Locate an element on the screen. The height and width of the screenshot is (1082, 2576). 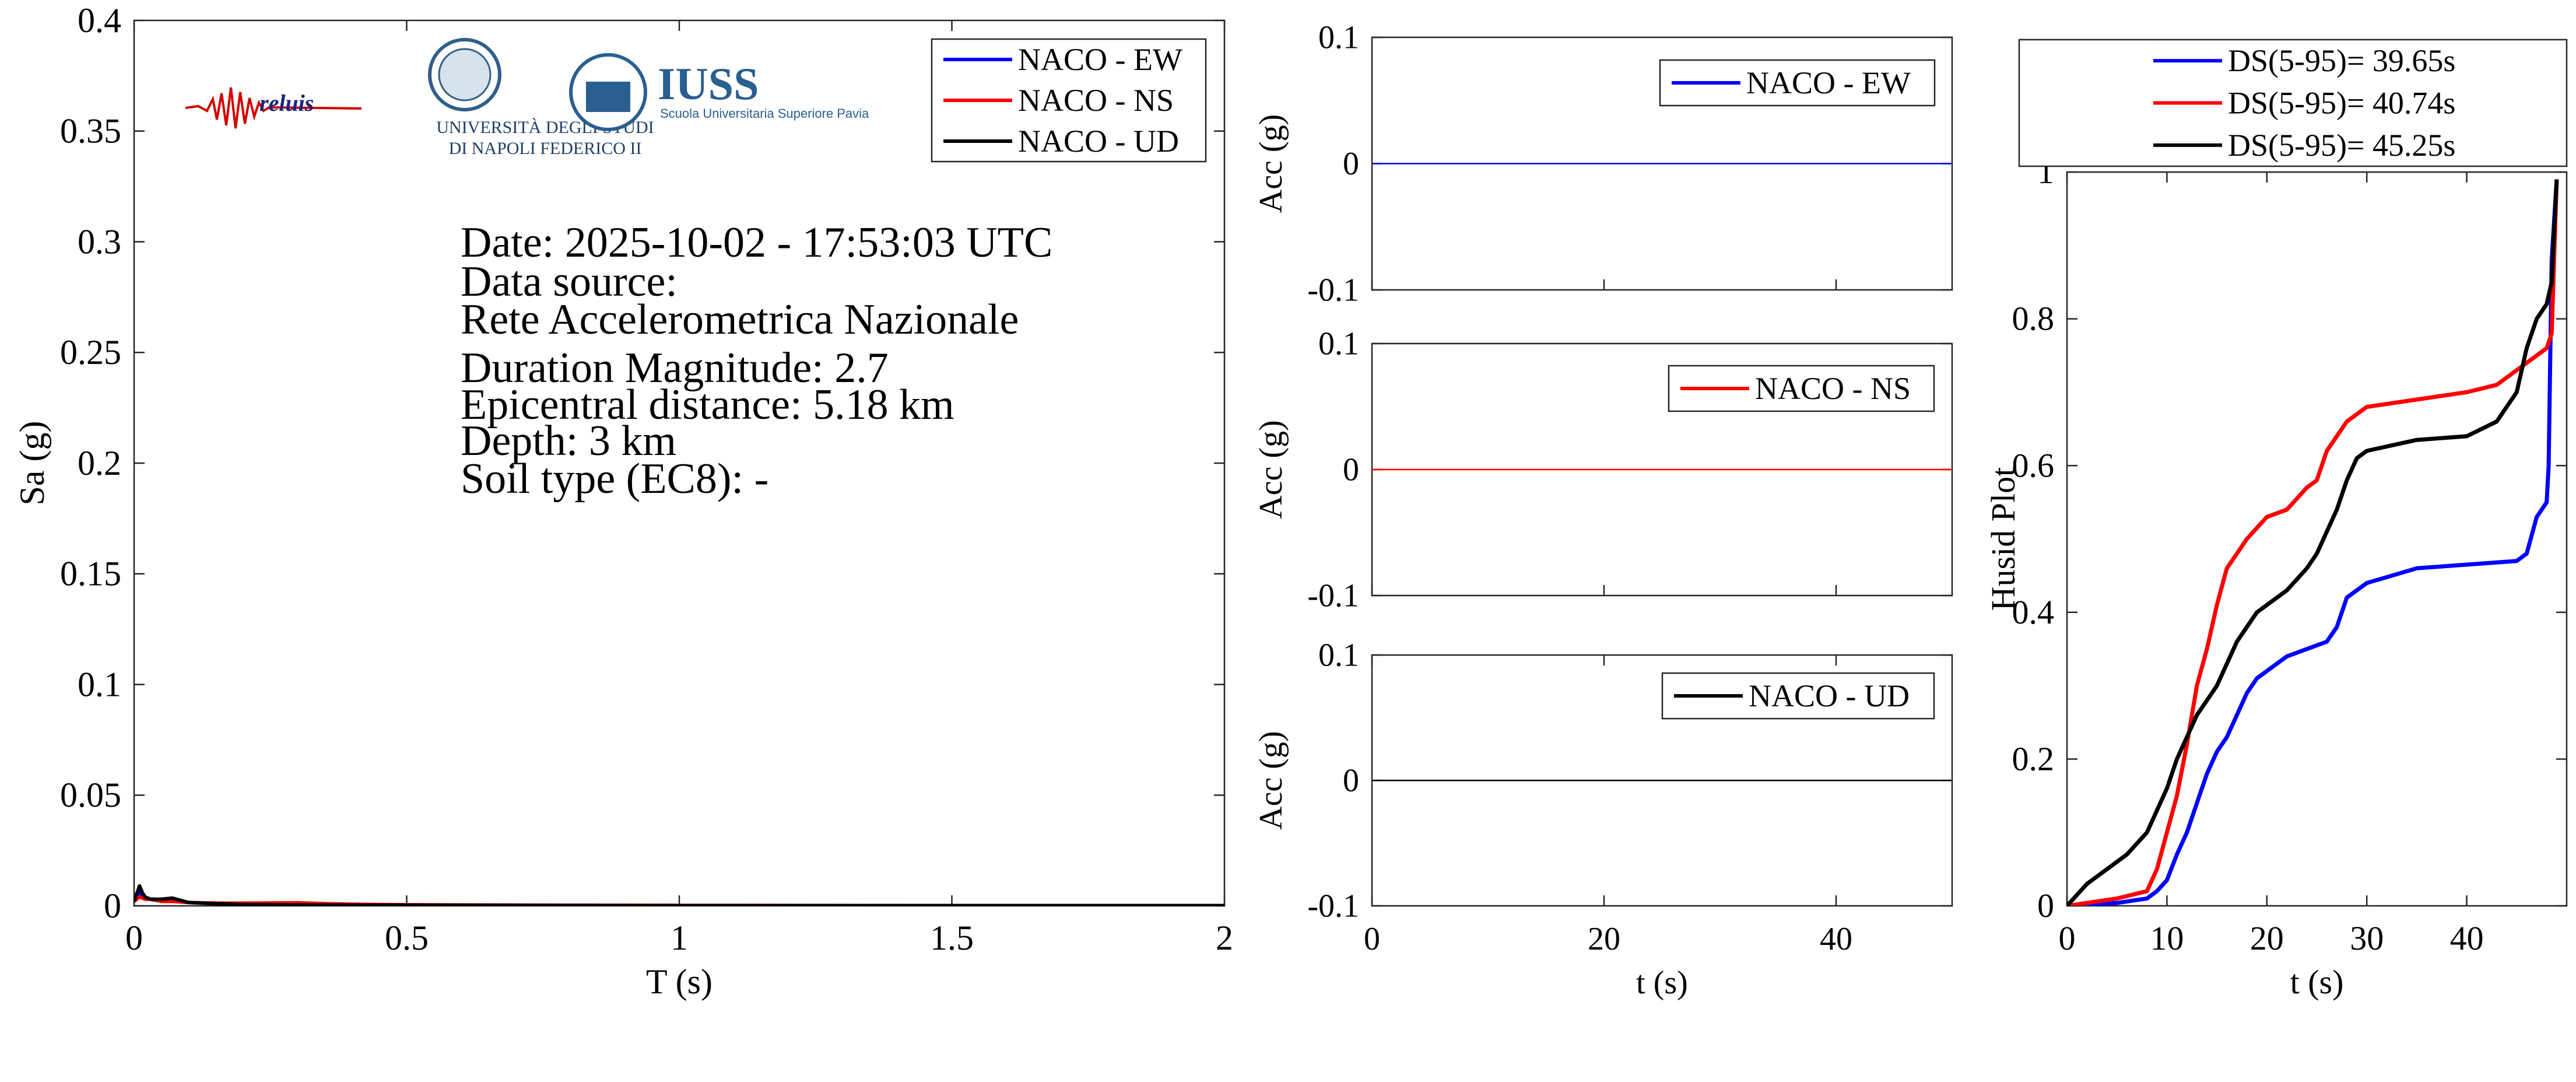
husid-legend is located at coordinates (2293, 102).